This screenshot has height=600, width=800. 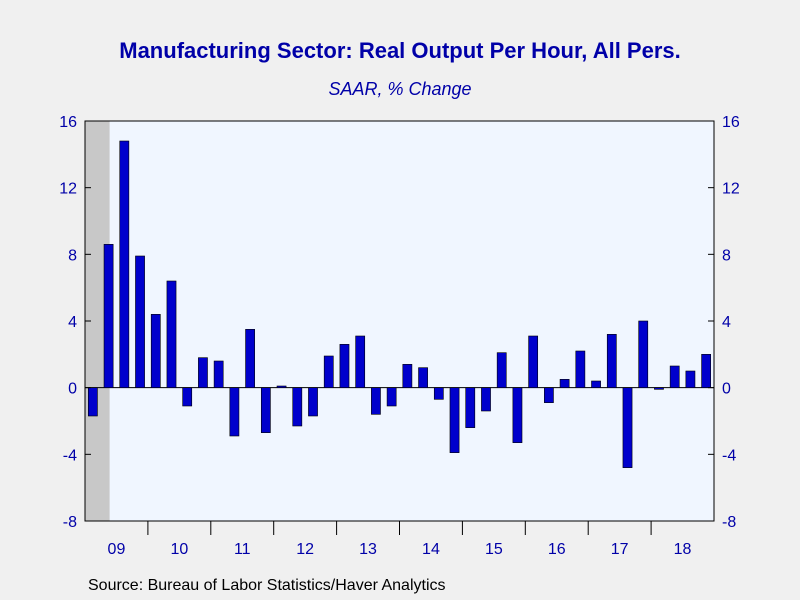 I want to click on xtick-label: 10, so click(x=179, y=549).